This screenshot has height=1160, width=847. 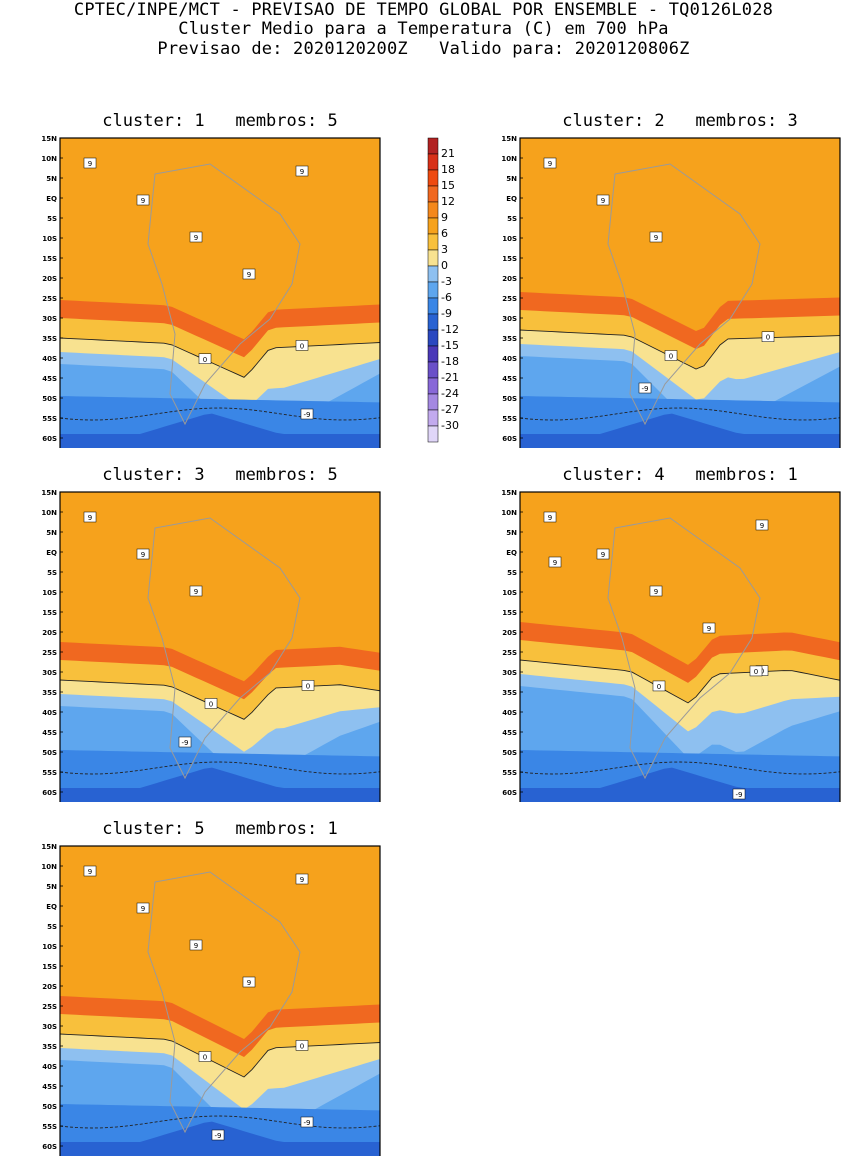 I want to click on colorbar-label: -30, so click(x=450, y=425).